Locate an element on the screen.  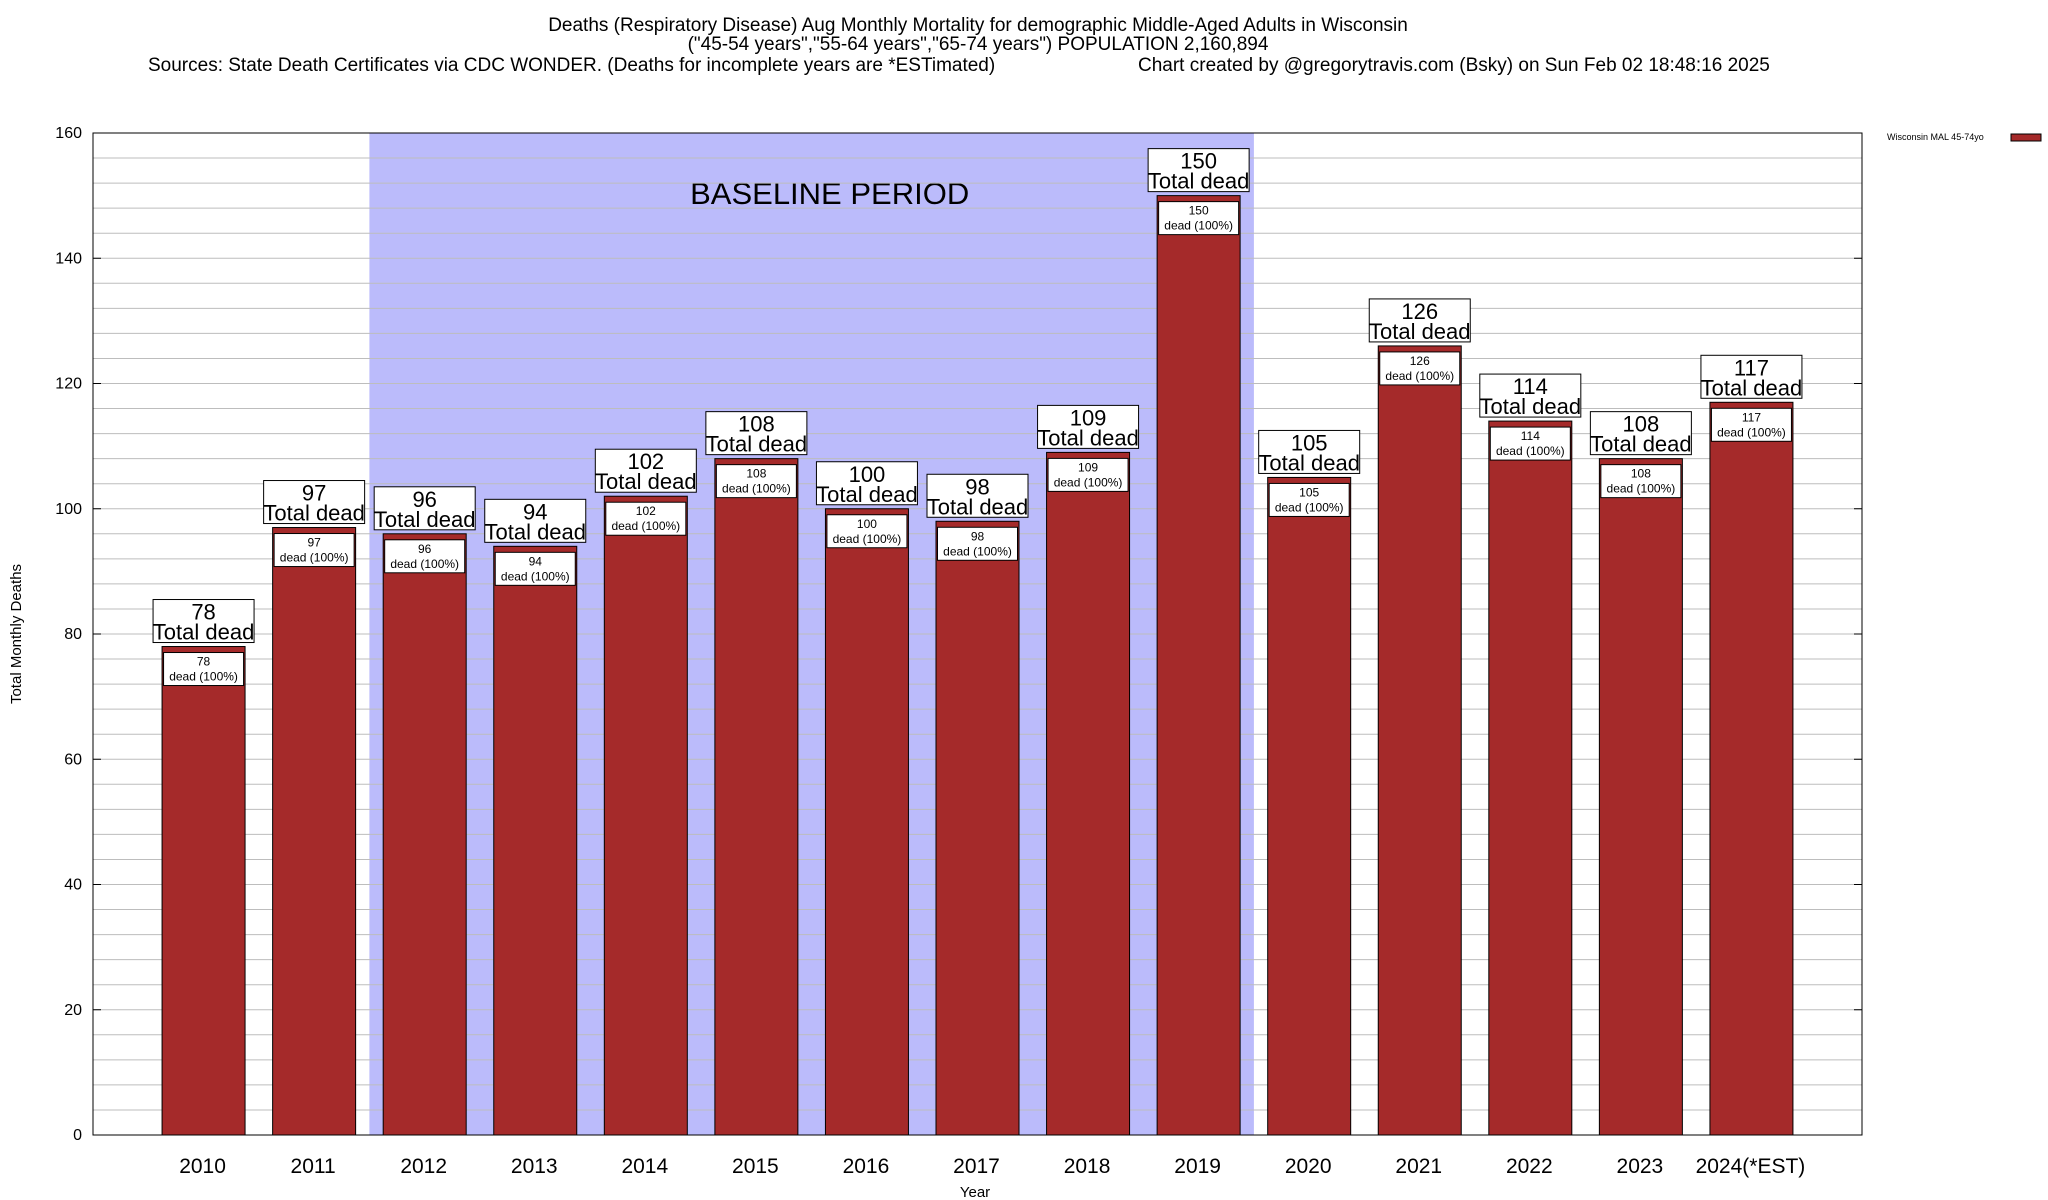
bar-top-value: 126 is located at coordinates (1419, 311).